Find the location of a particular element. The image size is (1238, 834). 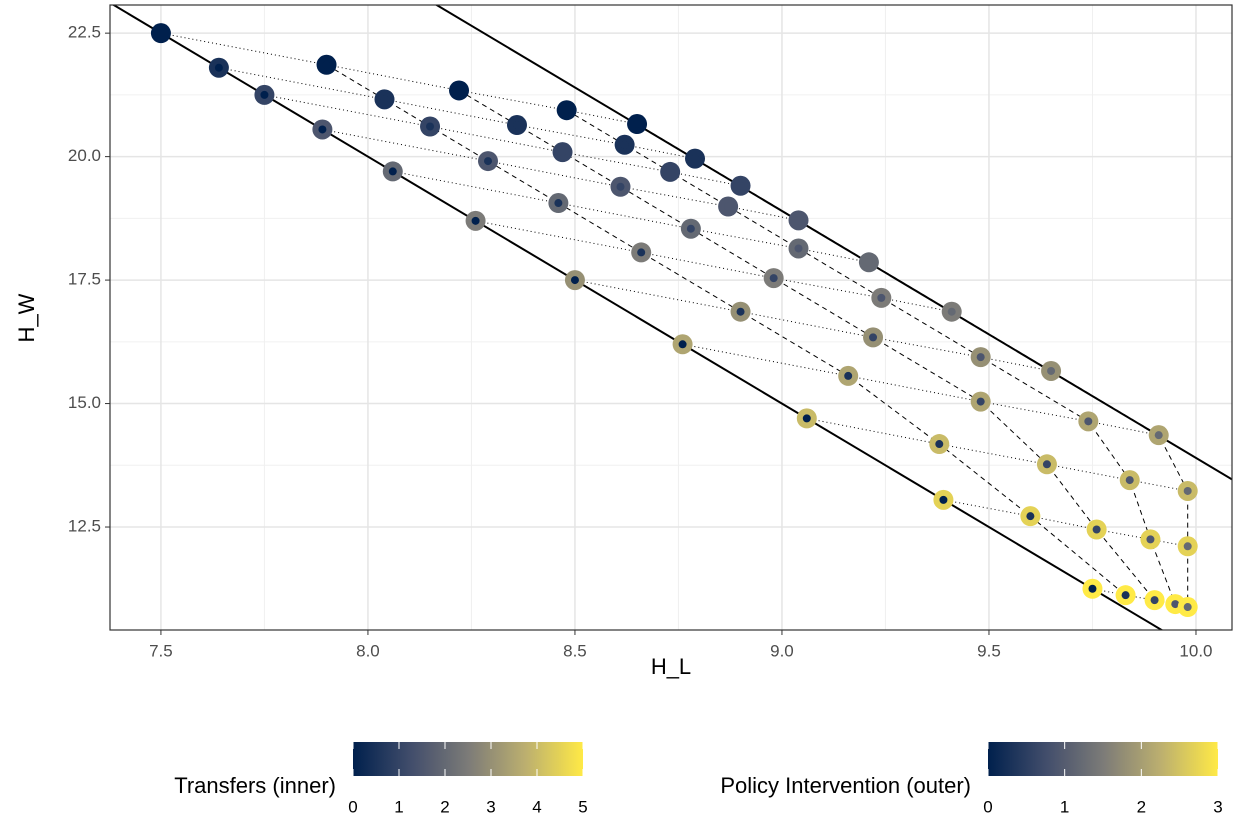

x-axis-title: H_L is located at coordinates (671, 666).